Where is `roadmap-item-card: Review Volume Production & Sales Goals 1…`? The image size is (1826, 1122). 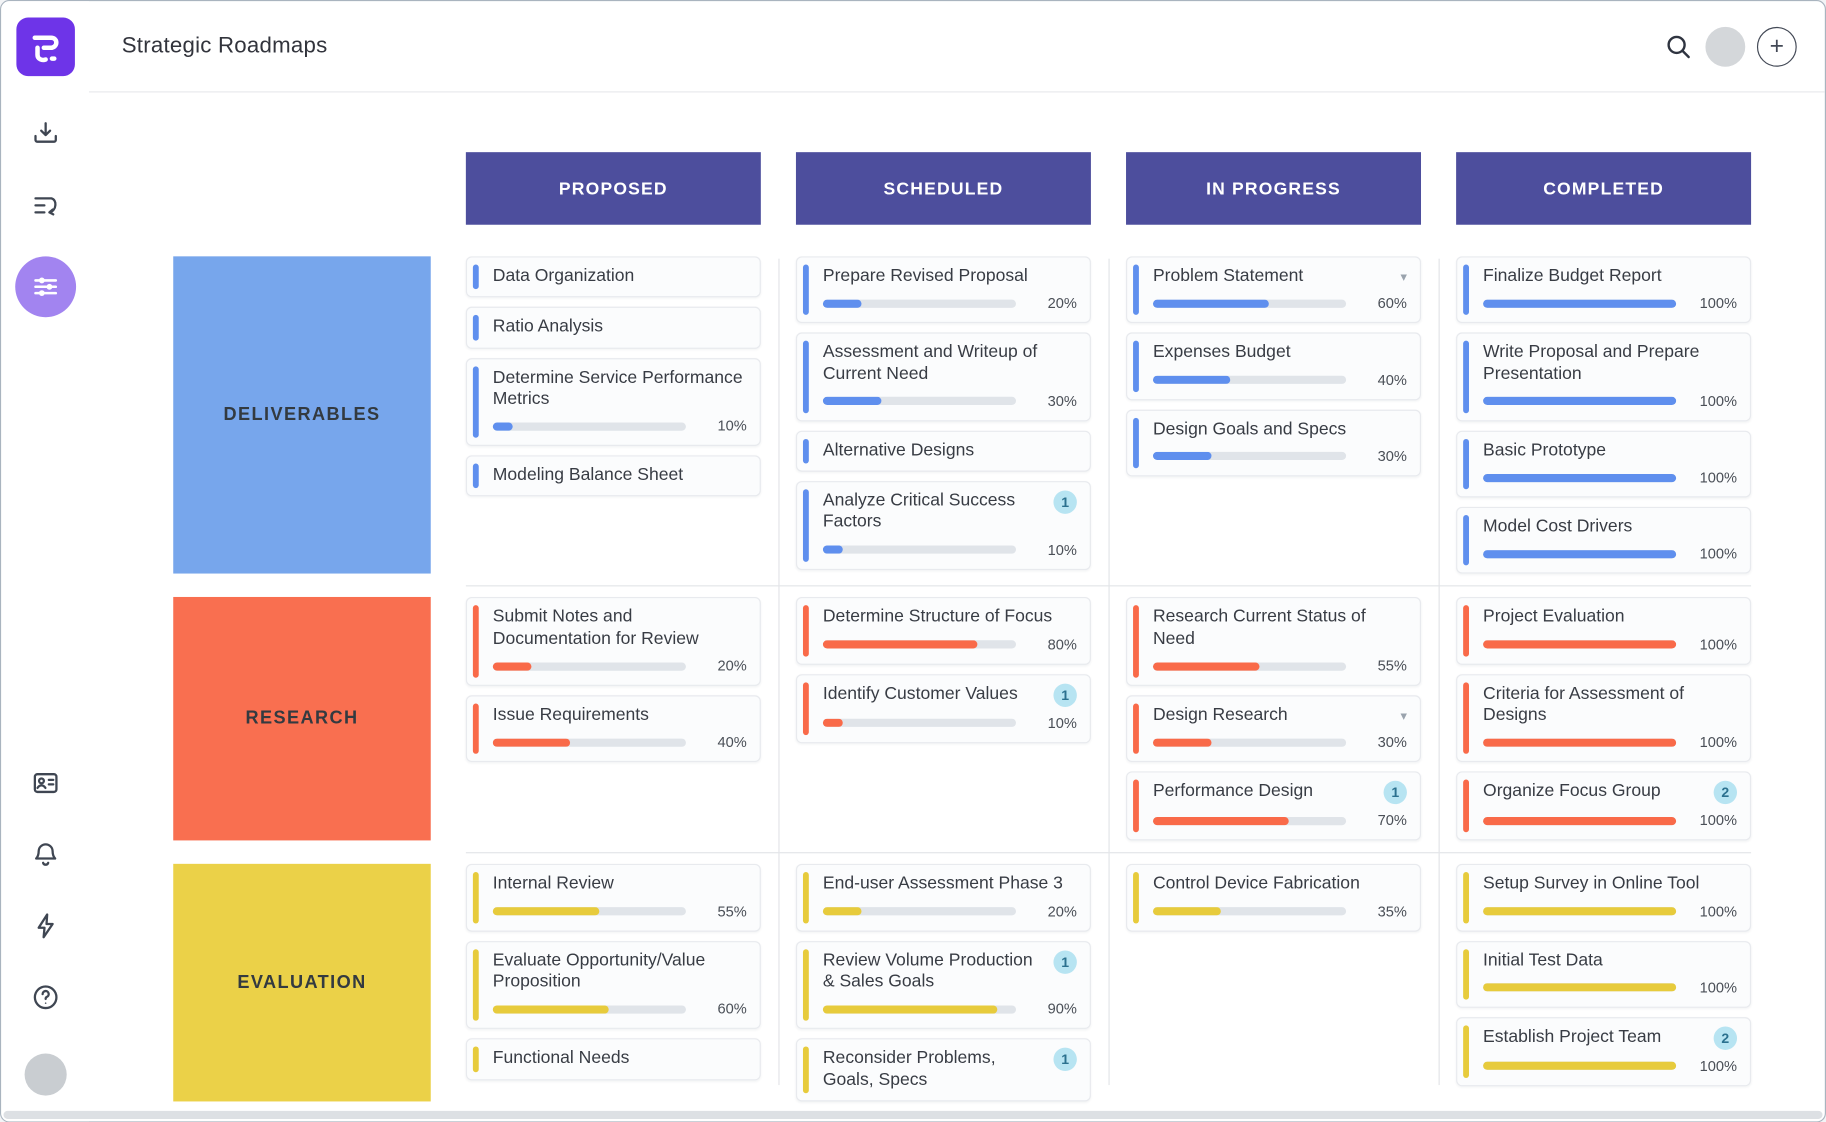 roadmap-item-card: Review Volume Production & Sales Goals 1… is located at coordinates (943, 985).